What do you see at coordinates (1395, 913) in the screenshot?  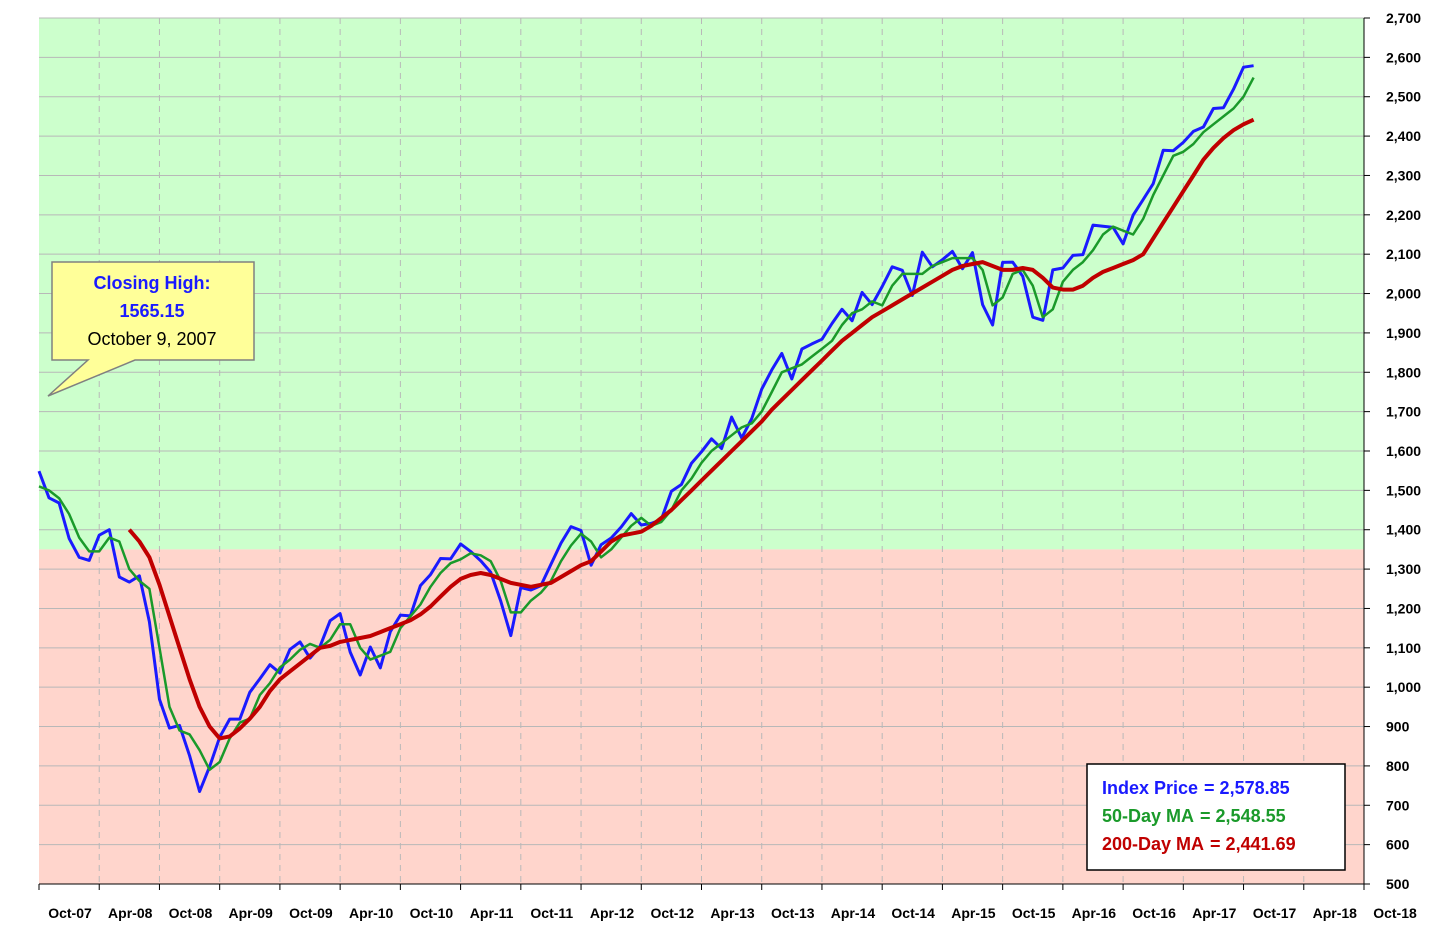 I see `x-tick-label: Oct-18` at bounding box center [1395, 913].